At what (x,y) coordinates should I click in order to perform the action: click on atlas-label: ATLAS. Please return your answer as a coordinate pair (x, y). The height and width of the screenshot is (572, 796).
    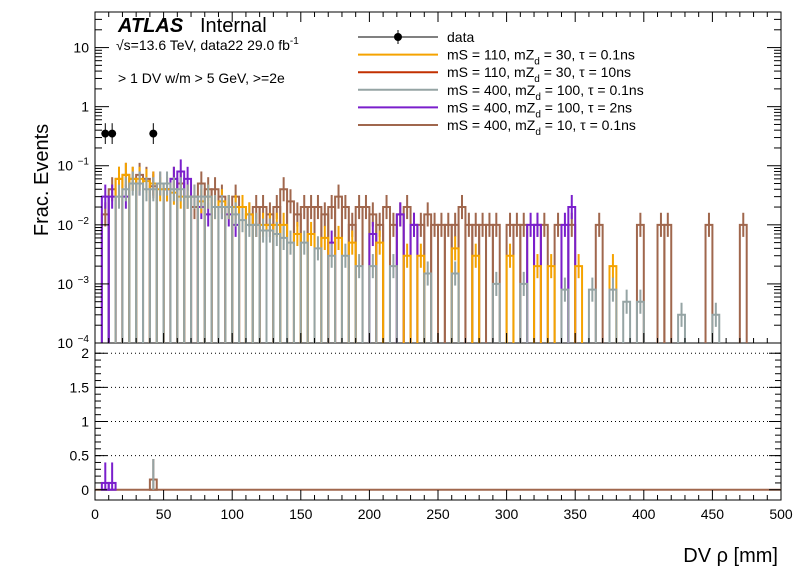
    Looking at the image, I should click on (150, 26).